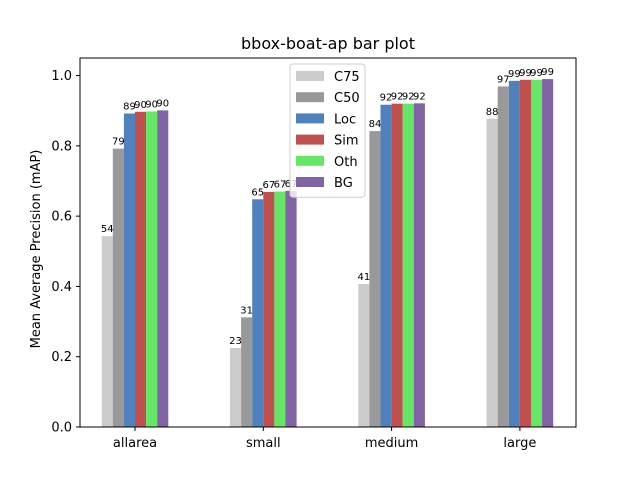 The height and width of the screenshot is (480, 640). What do you see at coordinates (61, 287) in the screenshot?
I see `y-tick-label: 0.4` at bounding box center [61, 287].